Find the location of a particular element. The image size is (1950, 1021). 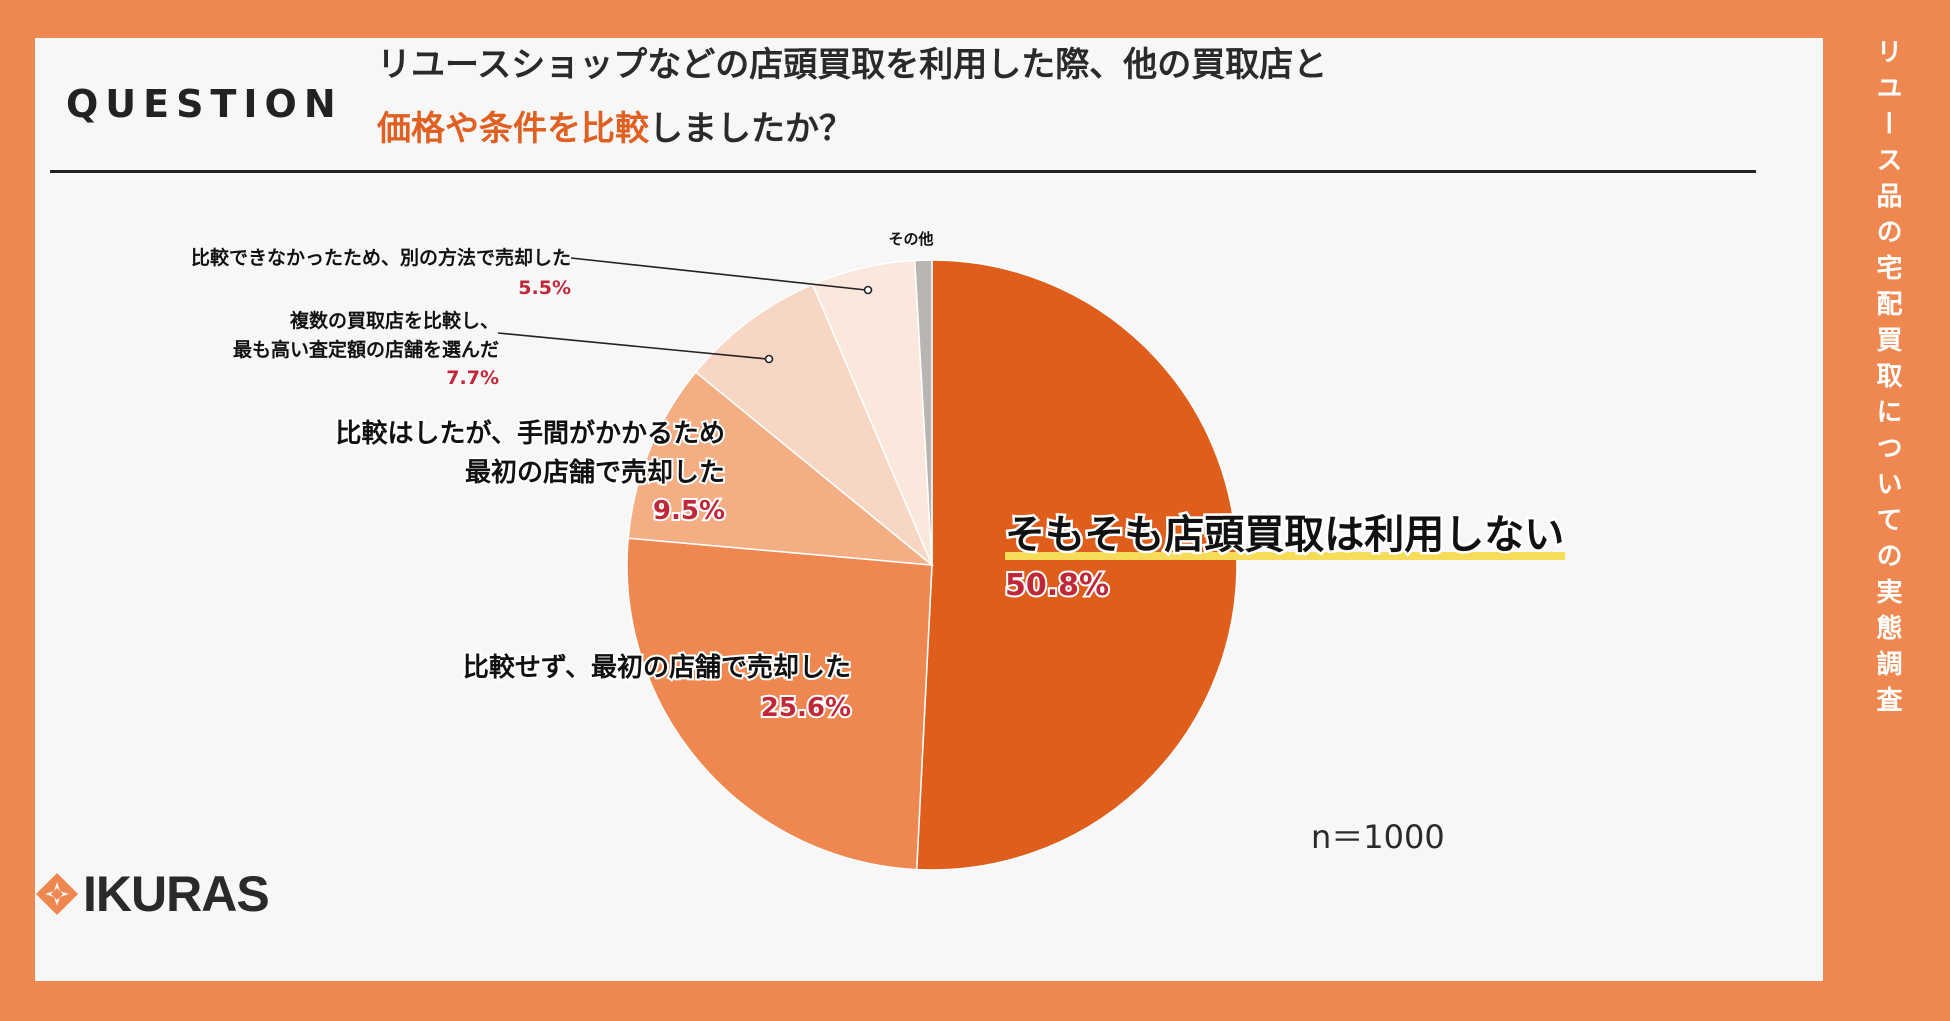

pct-s4: 5.5% is located at coordinates (544, 288).